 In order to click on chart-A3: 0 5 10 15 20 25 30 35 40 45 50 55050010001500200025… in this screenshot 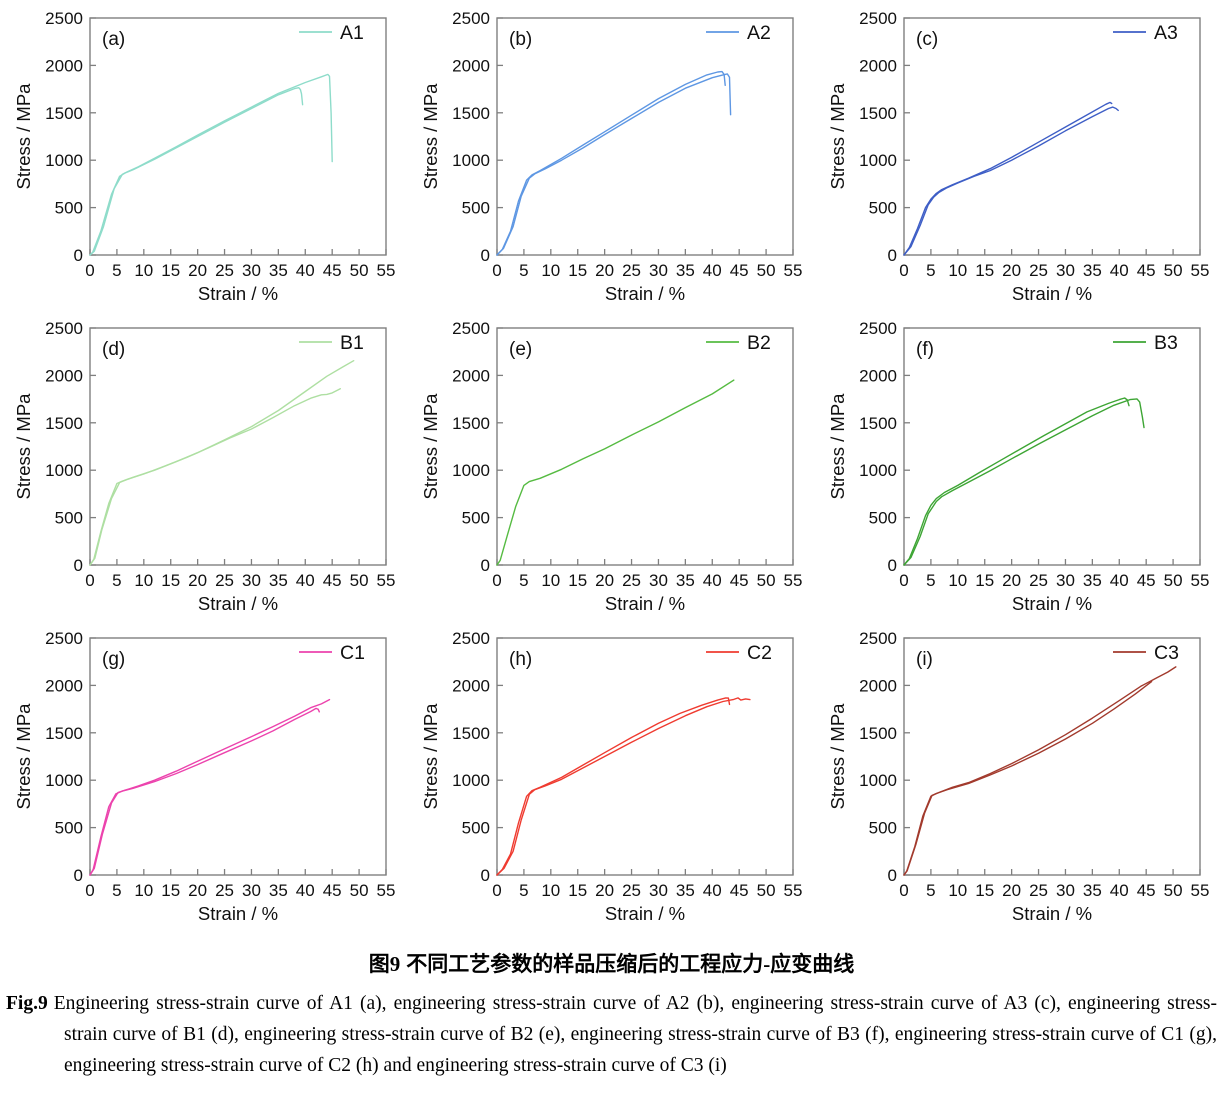, I will do `click(1018, 156)`.